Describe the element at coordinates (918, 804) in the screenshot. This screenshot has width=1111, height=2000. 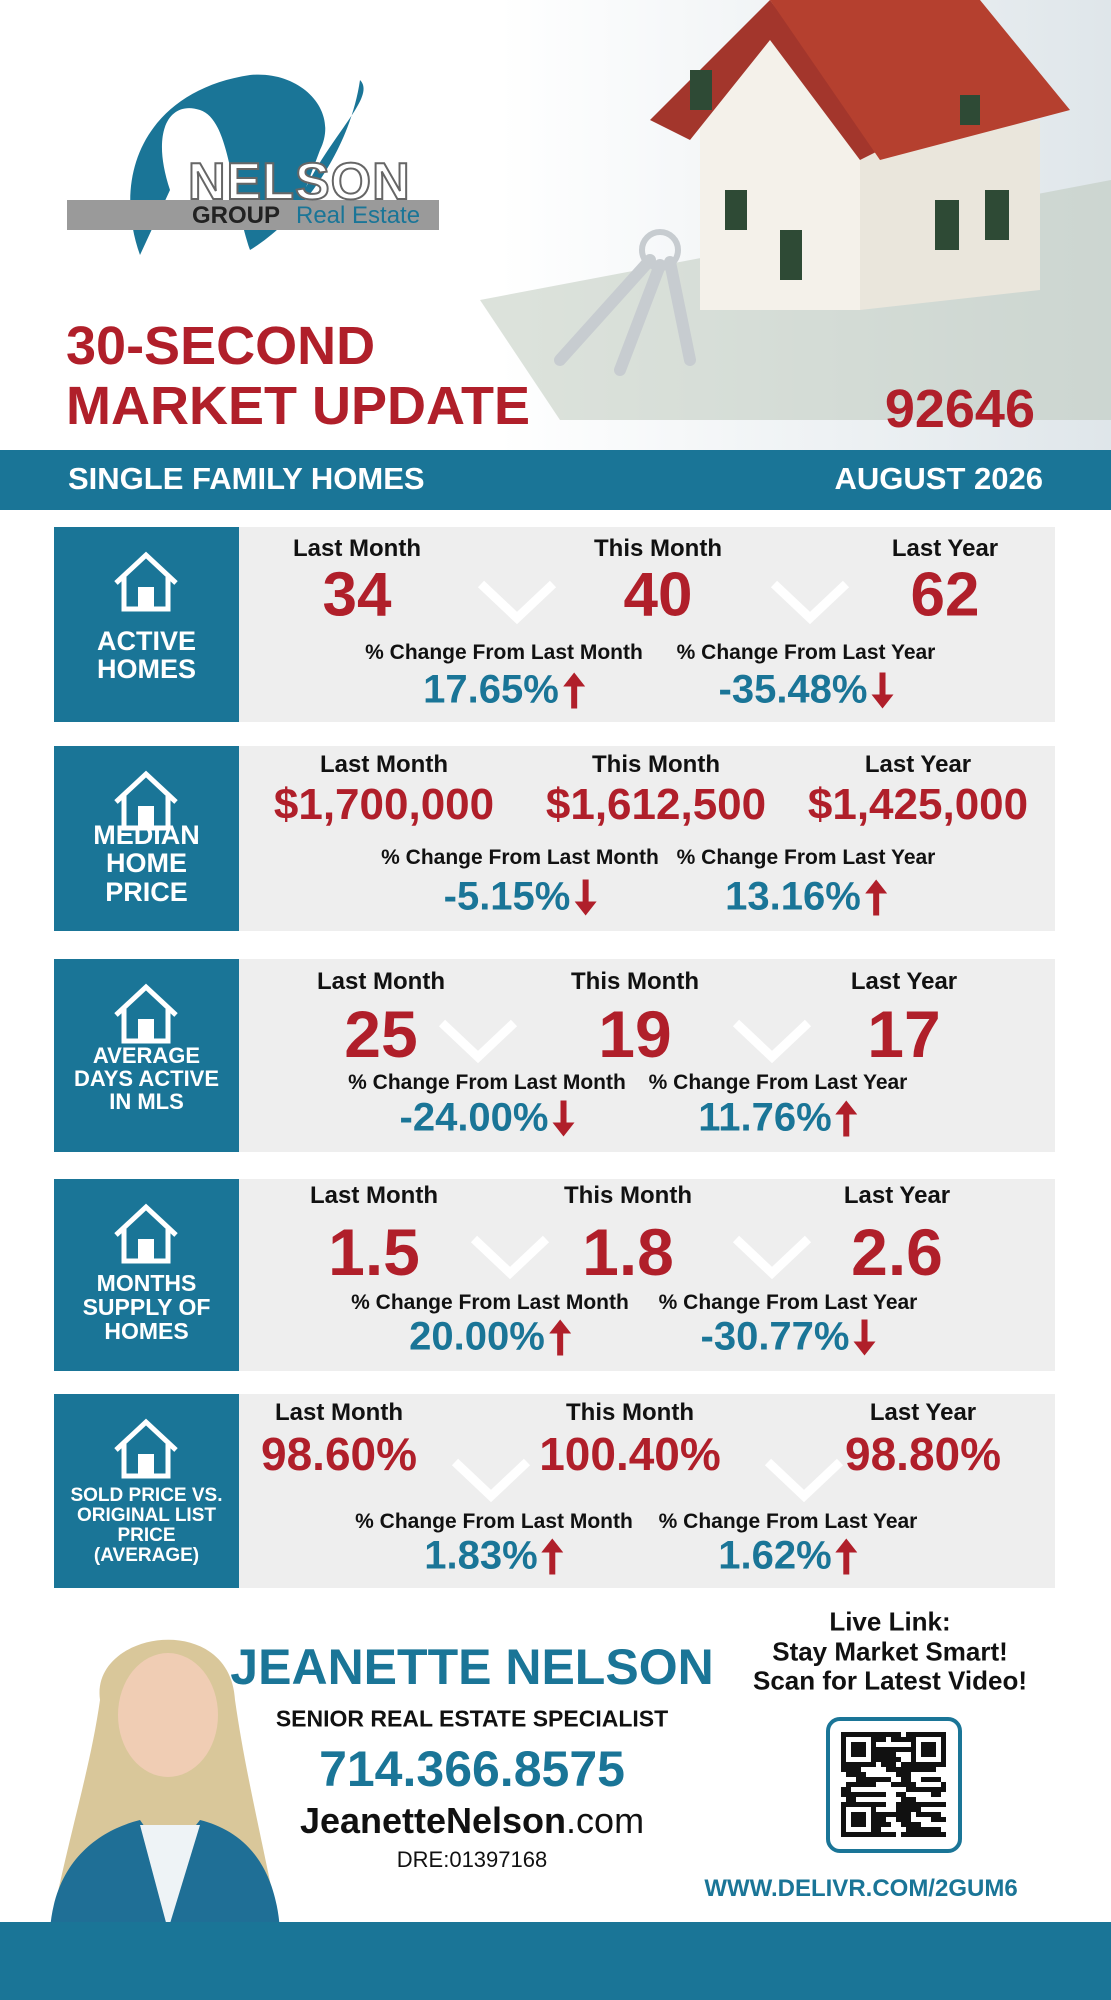
I see `metric-value: $1,425,000` at that location.